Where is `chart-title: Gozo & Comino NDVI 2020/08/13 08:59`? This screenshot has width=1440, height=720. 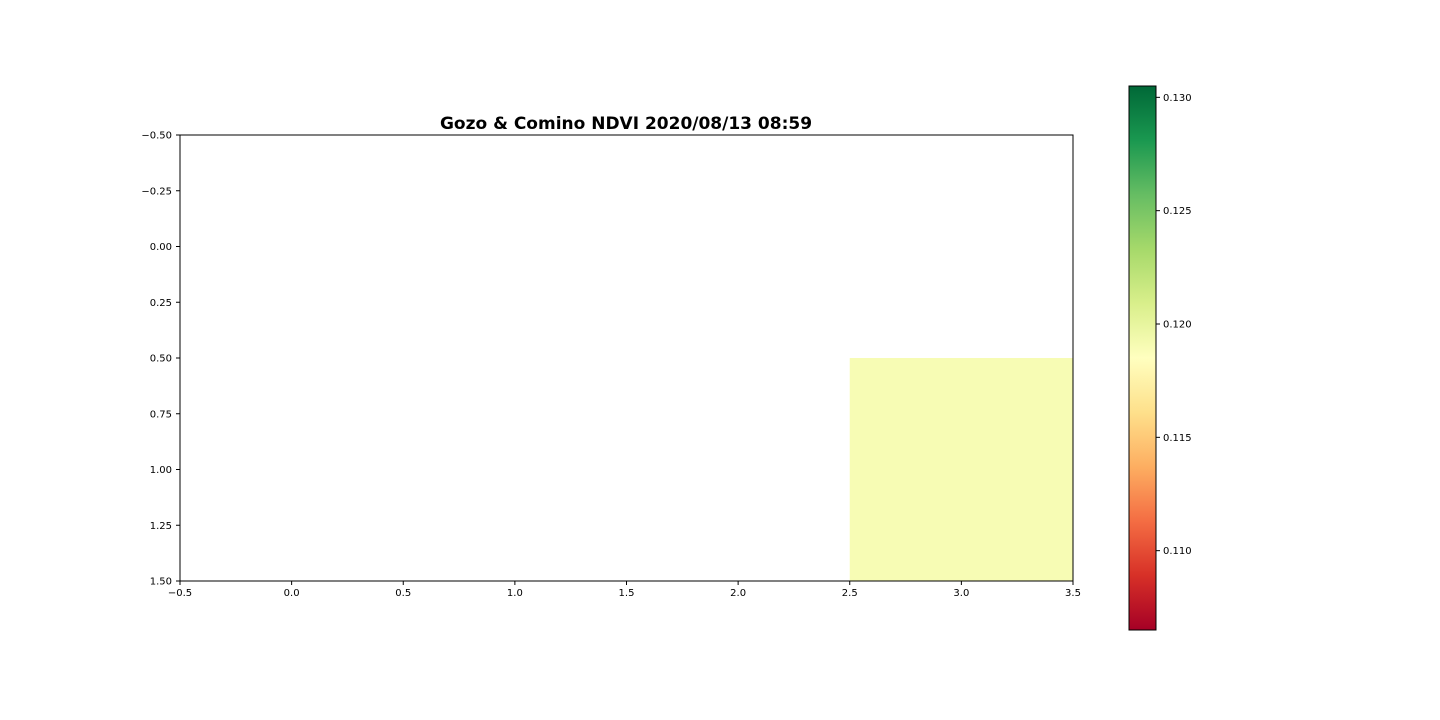 chart-title: Gozo & Comino NDVI 2020/08/13 08:59 is located at coordinates (626, 124).